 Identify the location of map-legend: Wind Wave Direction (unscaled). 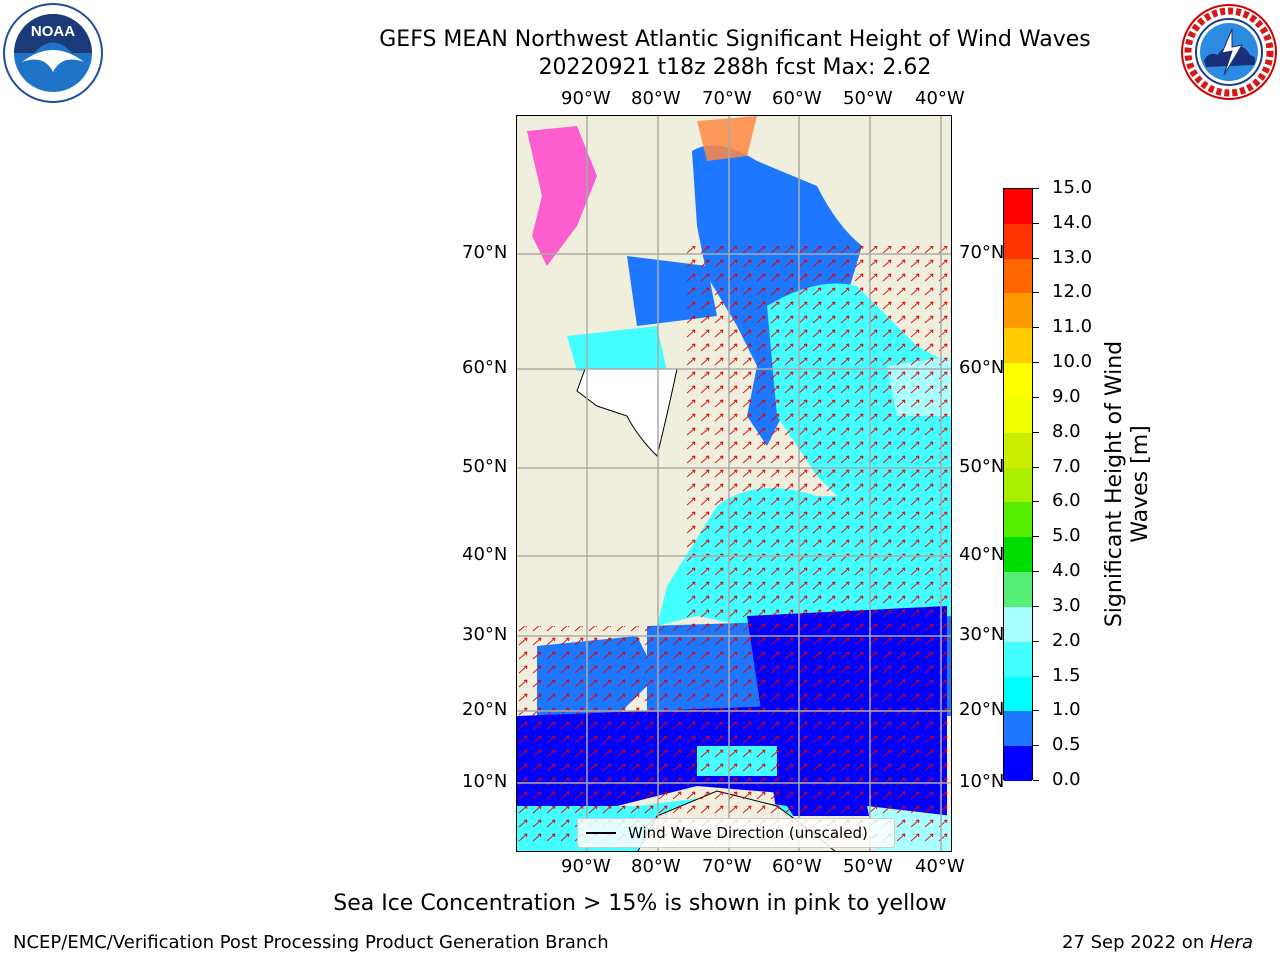
(736, 833).